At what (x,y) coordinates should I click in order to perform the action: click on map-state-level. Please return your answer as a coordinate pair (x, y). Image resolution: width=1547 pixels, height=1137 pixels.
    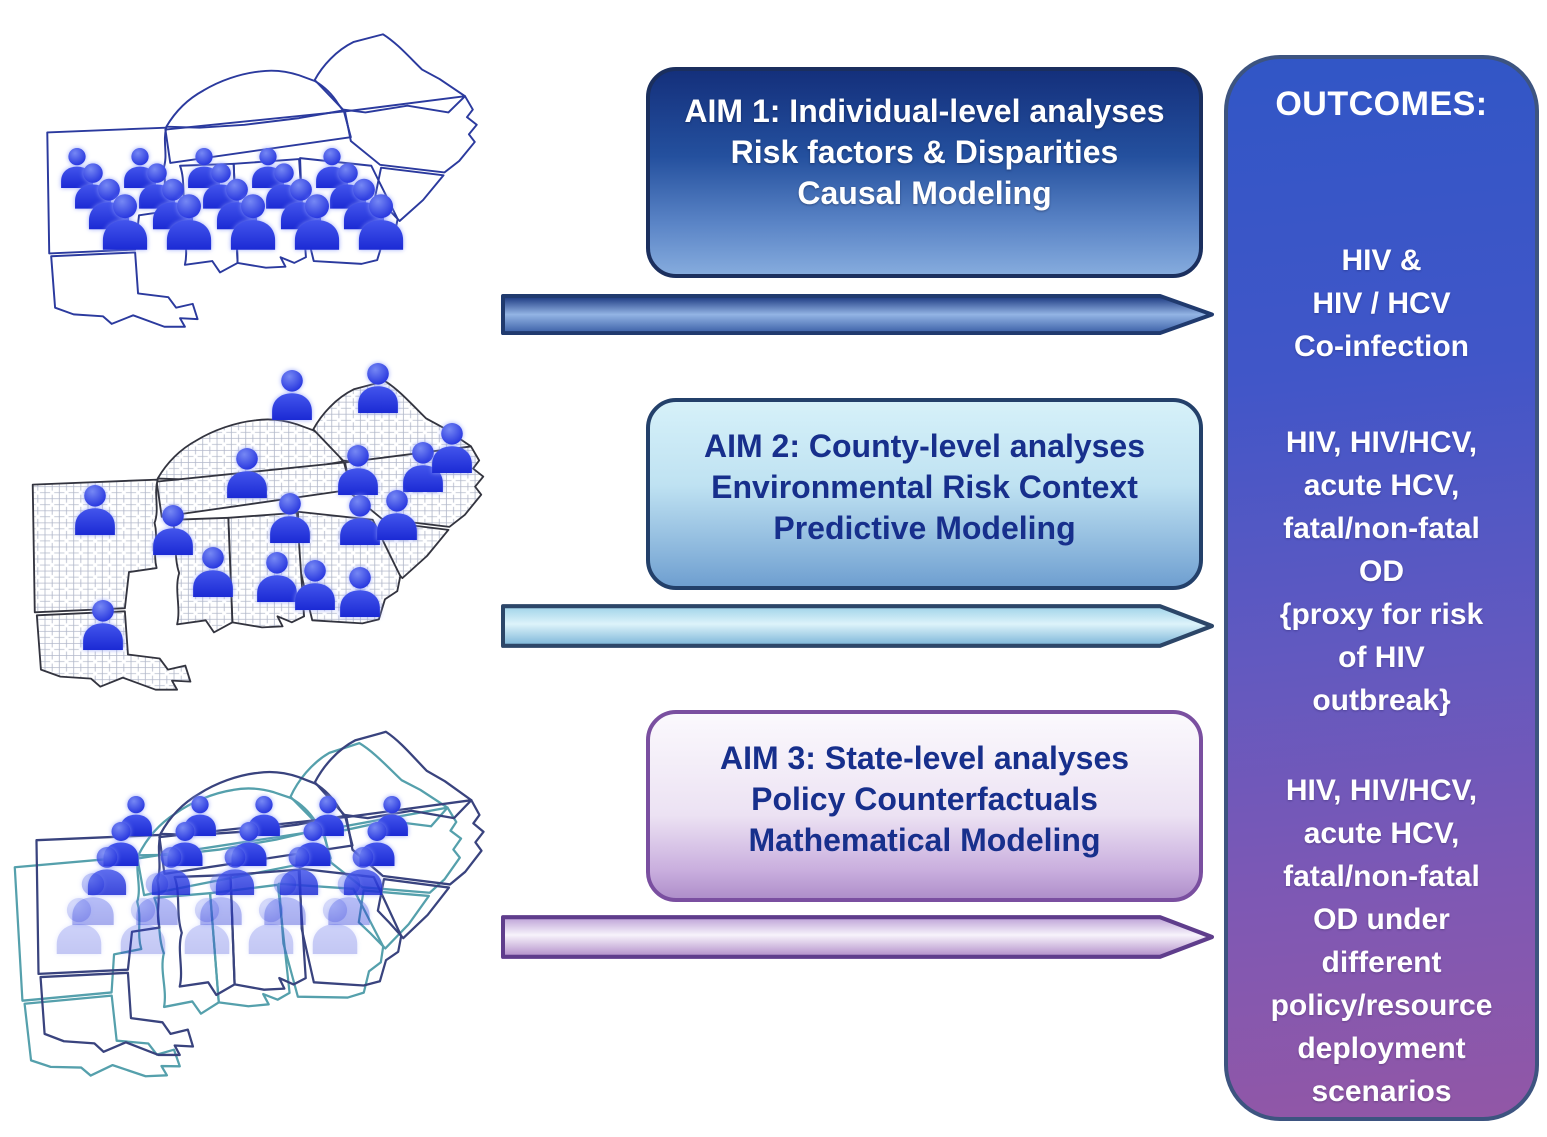
    Looking at the image, I should click on (260, 916).